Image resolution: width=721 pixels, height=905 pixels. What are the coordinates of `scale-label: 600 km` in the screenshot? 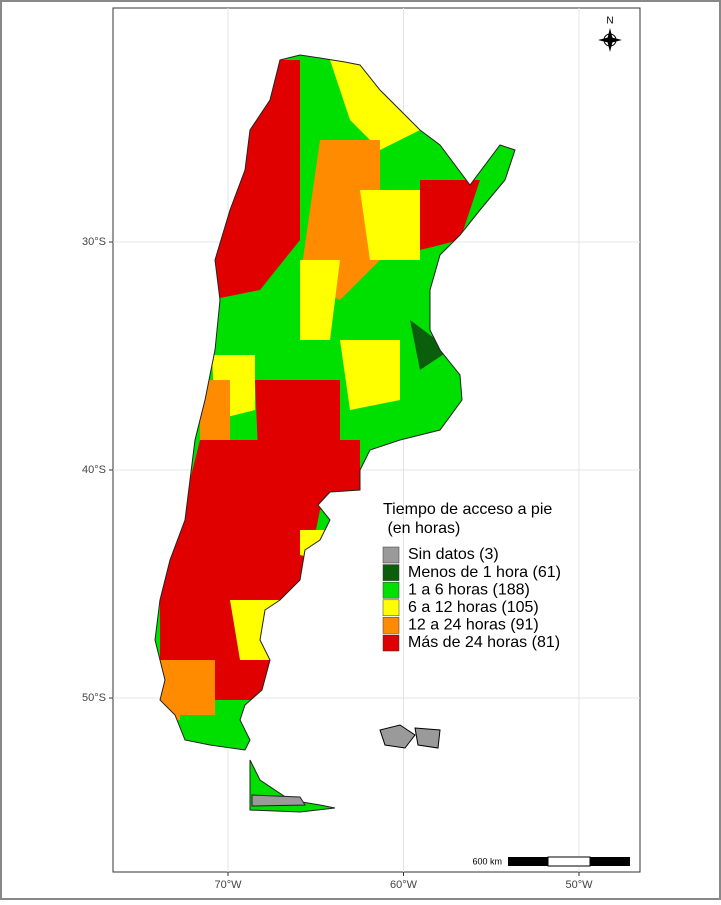 It's located at (487, 861).